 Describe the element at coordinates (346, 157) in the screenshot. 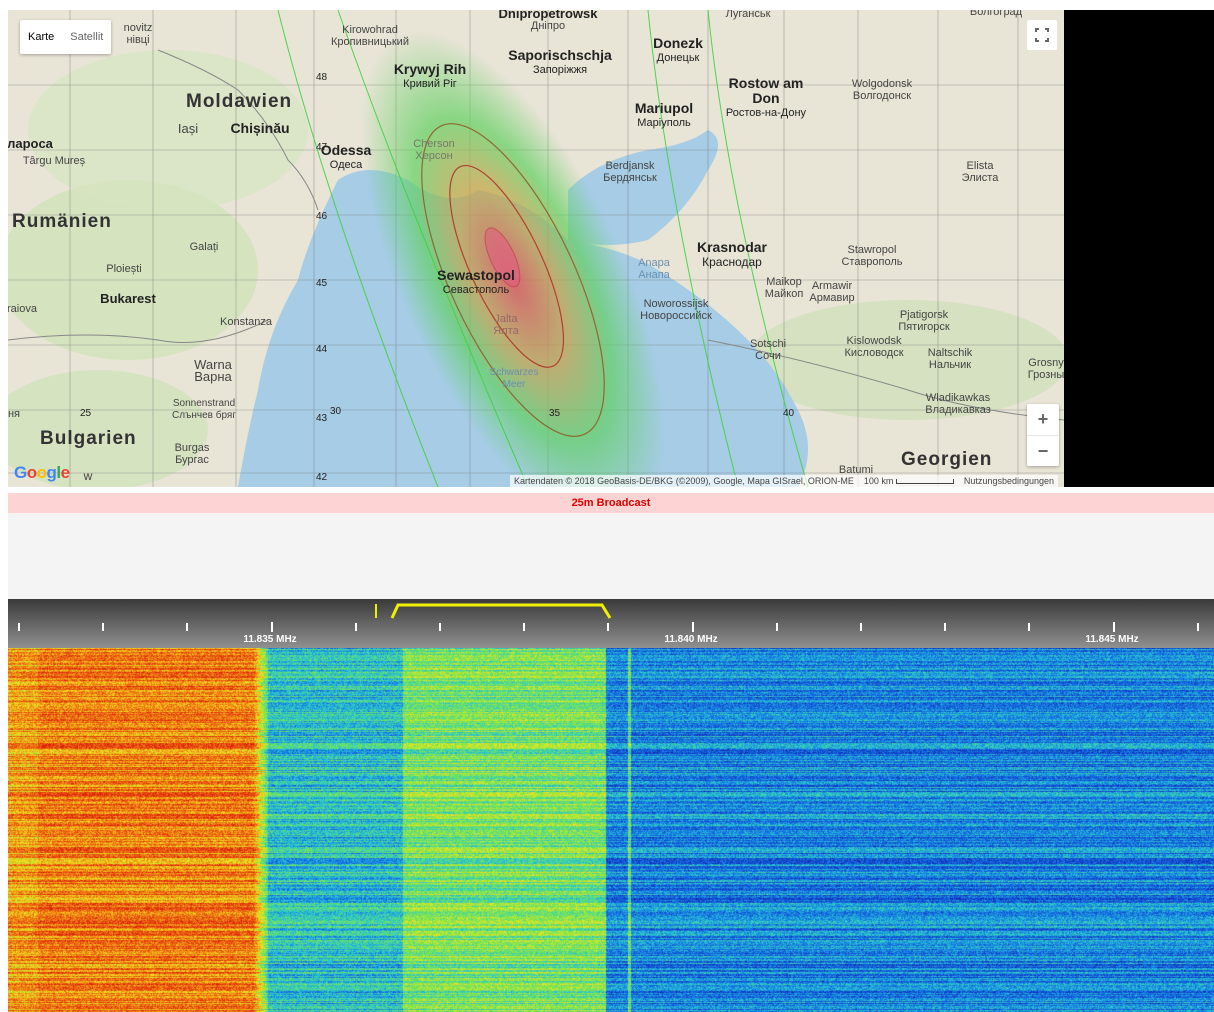

I see `city-label-odessa: Odessa Одеса` at that location.